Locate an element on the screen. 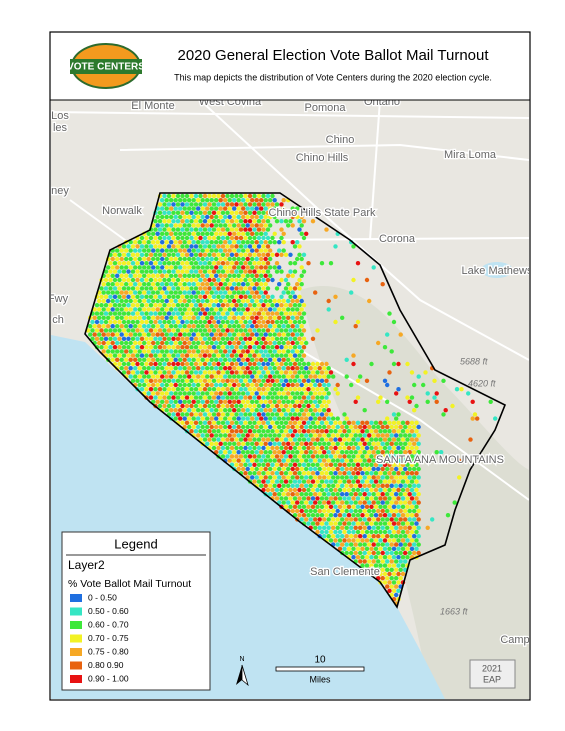  place-label: Chino is located at coordinates (340, 140).